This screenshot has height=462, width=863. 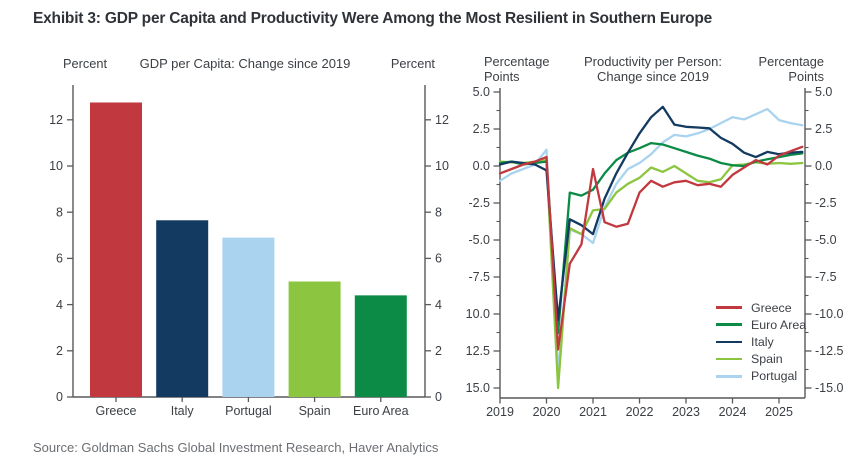 What do you see at coordinates (438, 351) in the screenshot?
I see `bar-tick-label-right: 2` at bounding box center [438, 351].